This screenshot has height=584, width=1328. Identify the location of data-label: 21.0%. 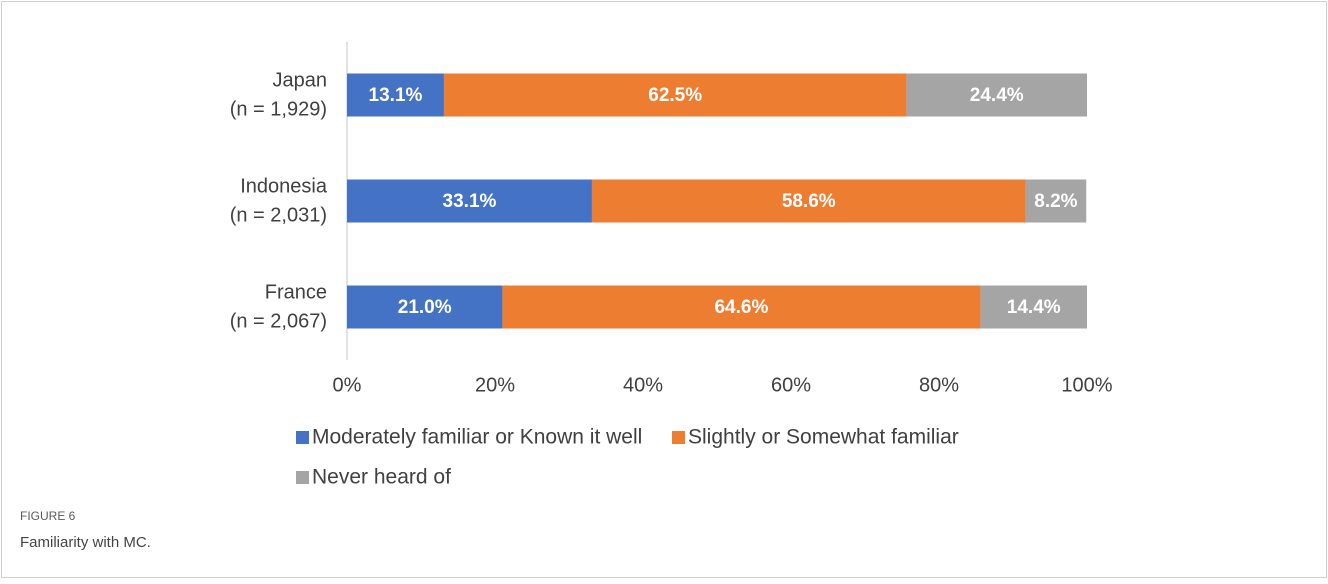
(425, 307).